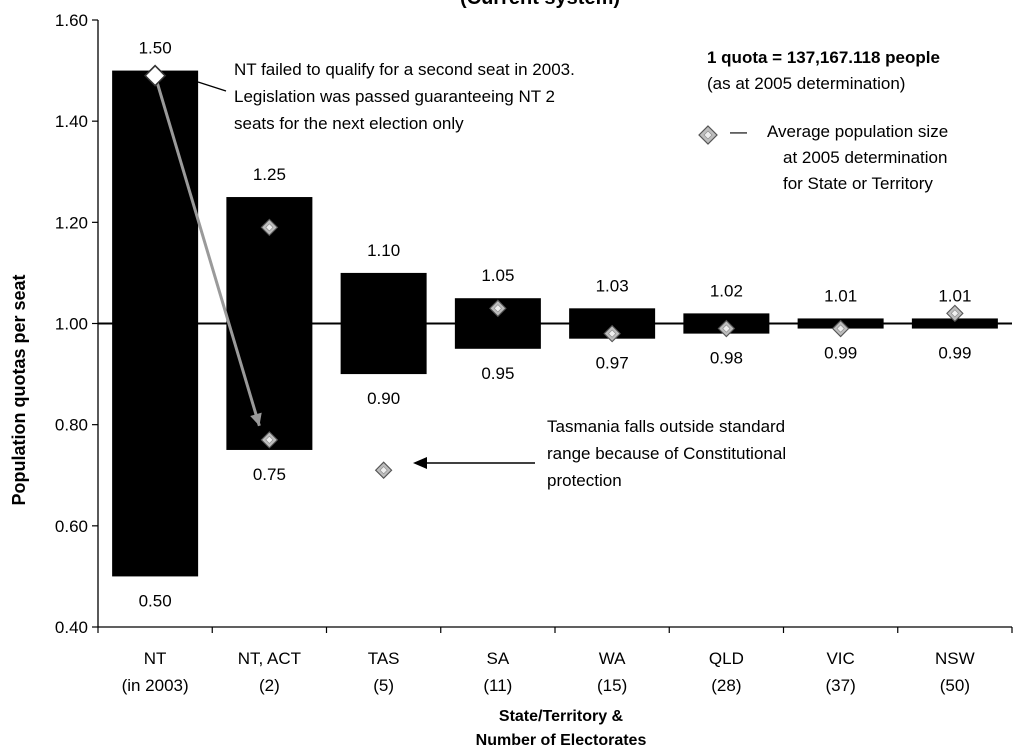 This screenshot has height=756, width=1014. Describe the element at coordinates (823, 57) in the screenshot. I see `quota-note: 1 quota = 137,167.118 people` at that location.